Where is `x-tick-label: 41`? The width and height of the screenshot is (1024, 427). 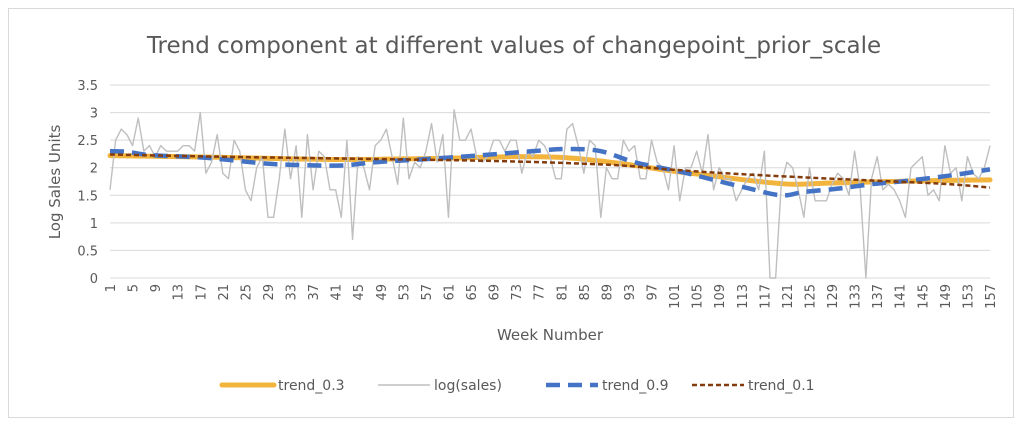
x-tick-label: 41 is located at coordinates (337, 292).